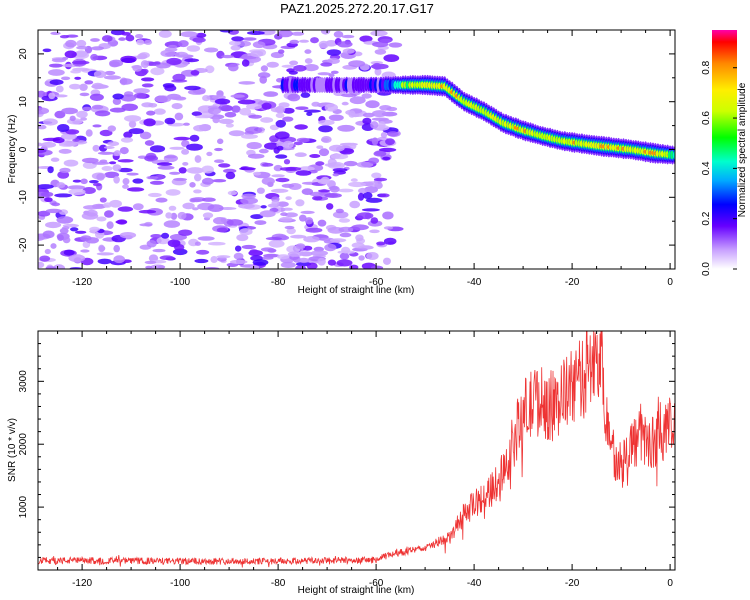 Image resolution: width=750 pixels, height=600 pixels. Describe the element at coordinates (180, 583) in the screenshot. I see `x-tick-label: -100` at that location.